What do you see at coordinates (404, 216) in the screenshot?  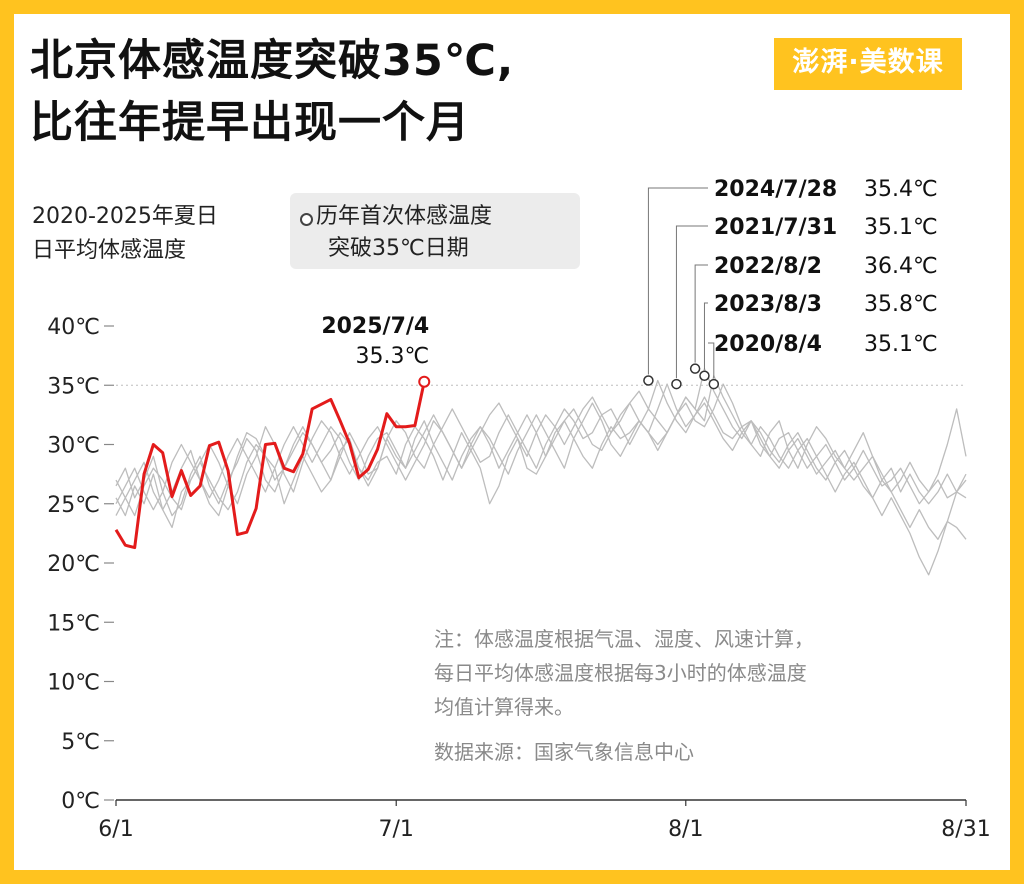 I see `legend-line-1: 历年首次体感温度` at bounding box center [404, 216].